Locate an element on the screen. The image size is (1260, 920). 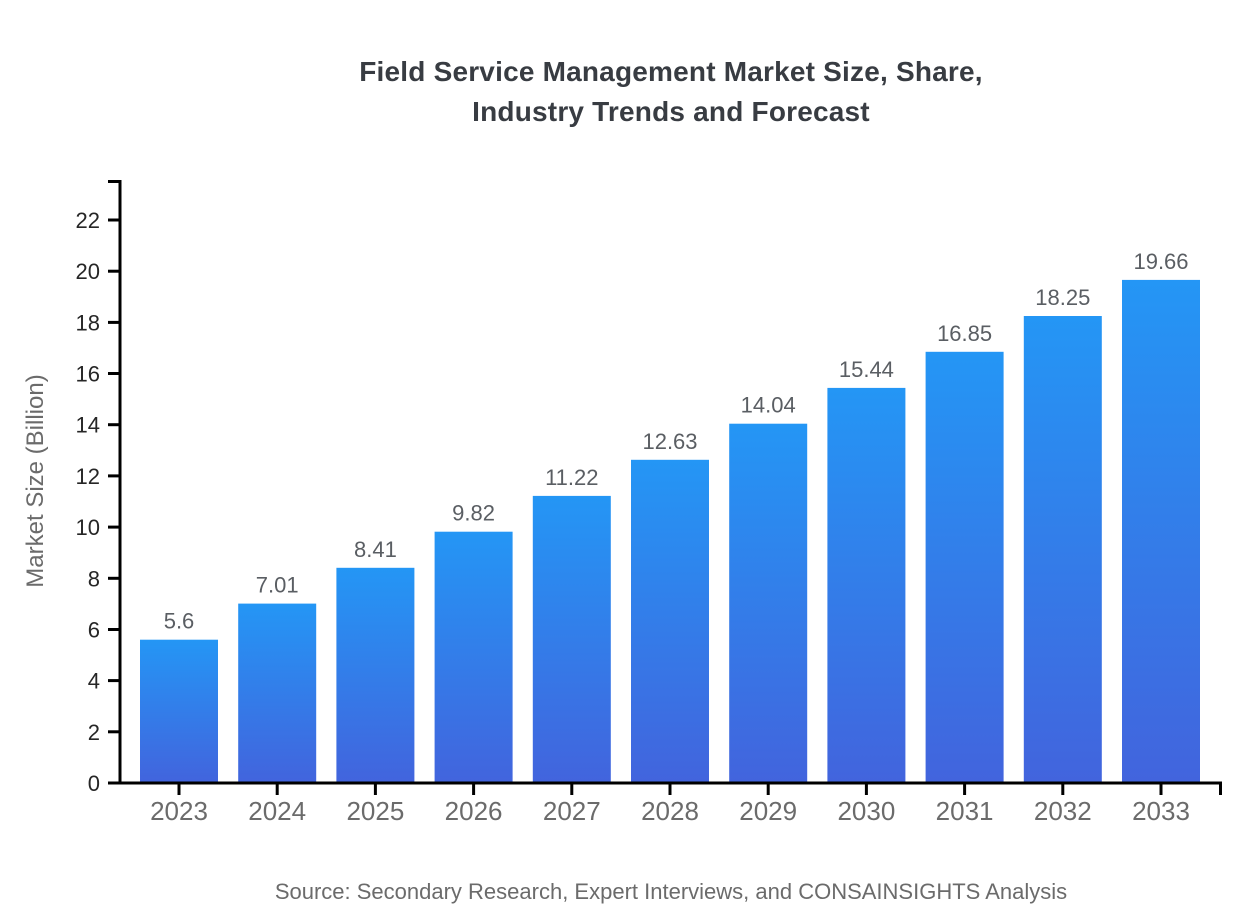
bar-2030 is located at coordinates (866, 585).